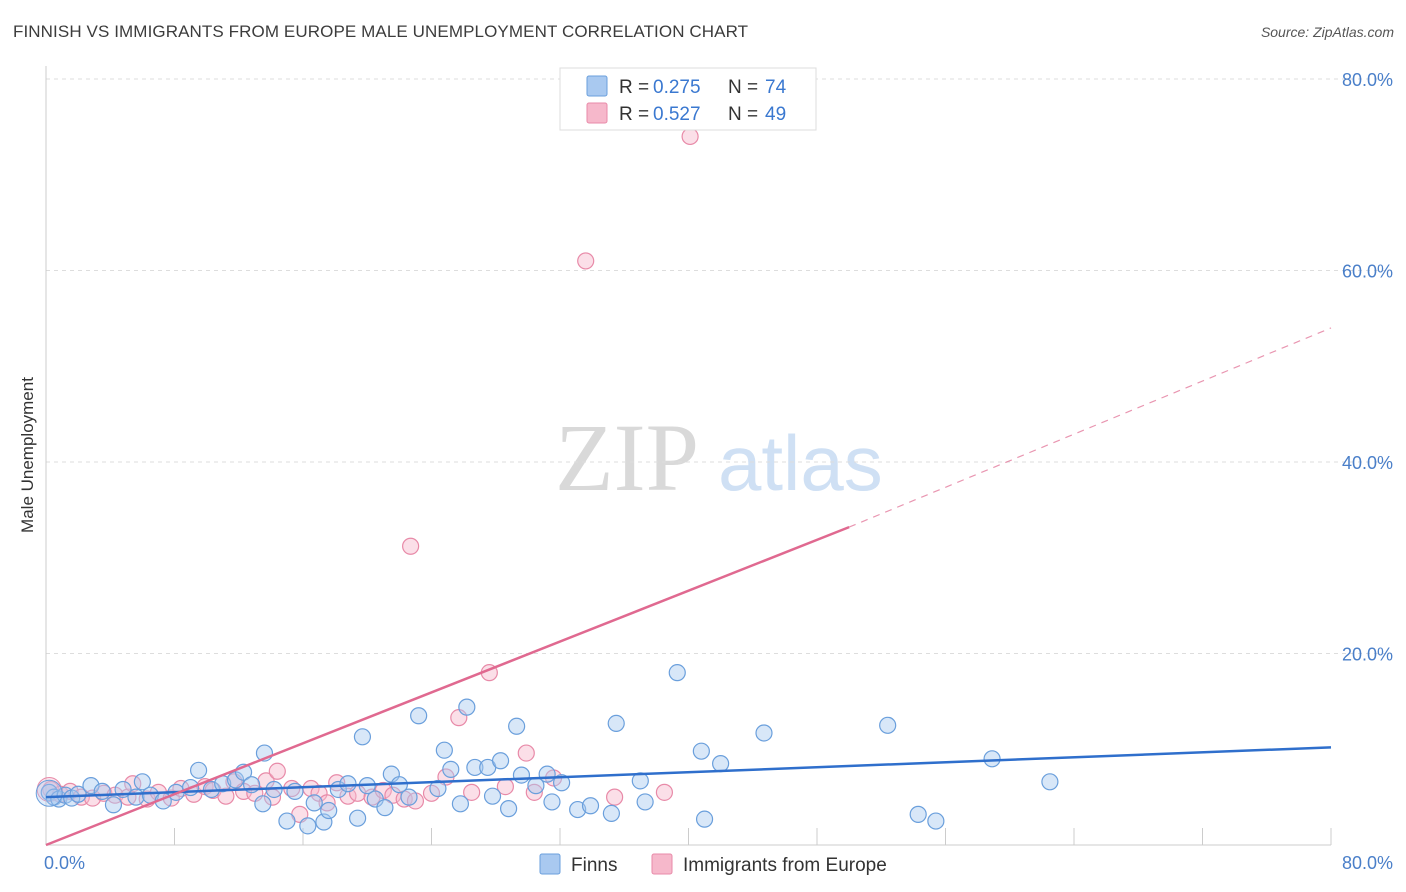 The height and width of the screenshot is (892, 1406). What do you see at coordinates (677, 87) in the screenshot?
I see `legend-finns-r-value: 0.275` at bounding box center [677, 87].